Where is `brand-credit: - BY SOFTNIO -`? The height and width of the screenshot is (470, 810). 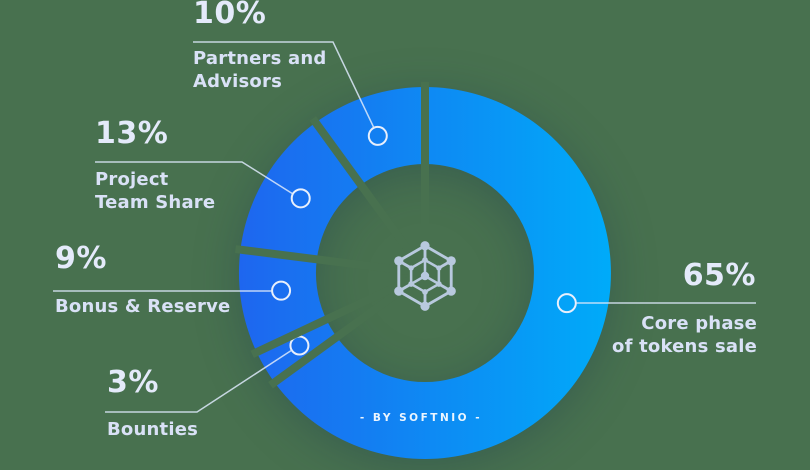 brand-credit: - BY SOFTNIO - is located at coordinates (421, 418).